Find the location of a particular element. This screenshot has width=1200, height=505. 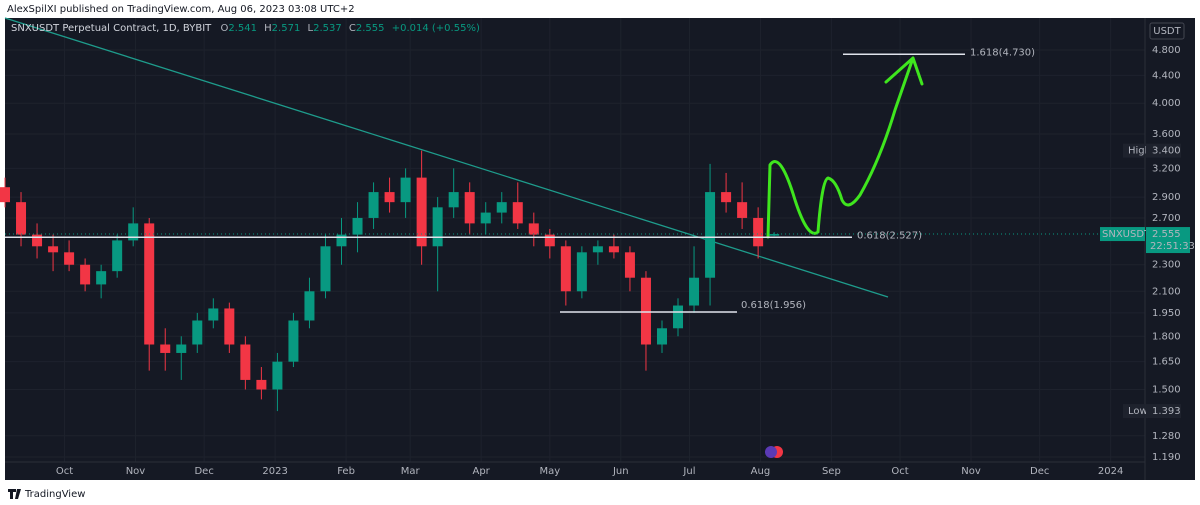

y-tick-label: 2.100 is located at coordinates (1166, 291).